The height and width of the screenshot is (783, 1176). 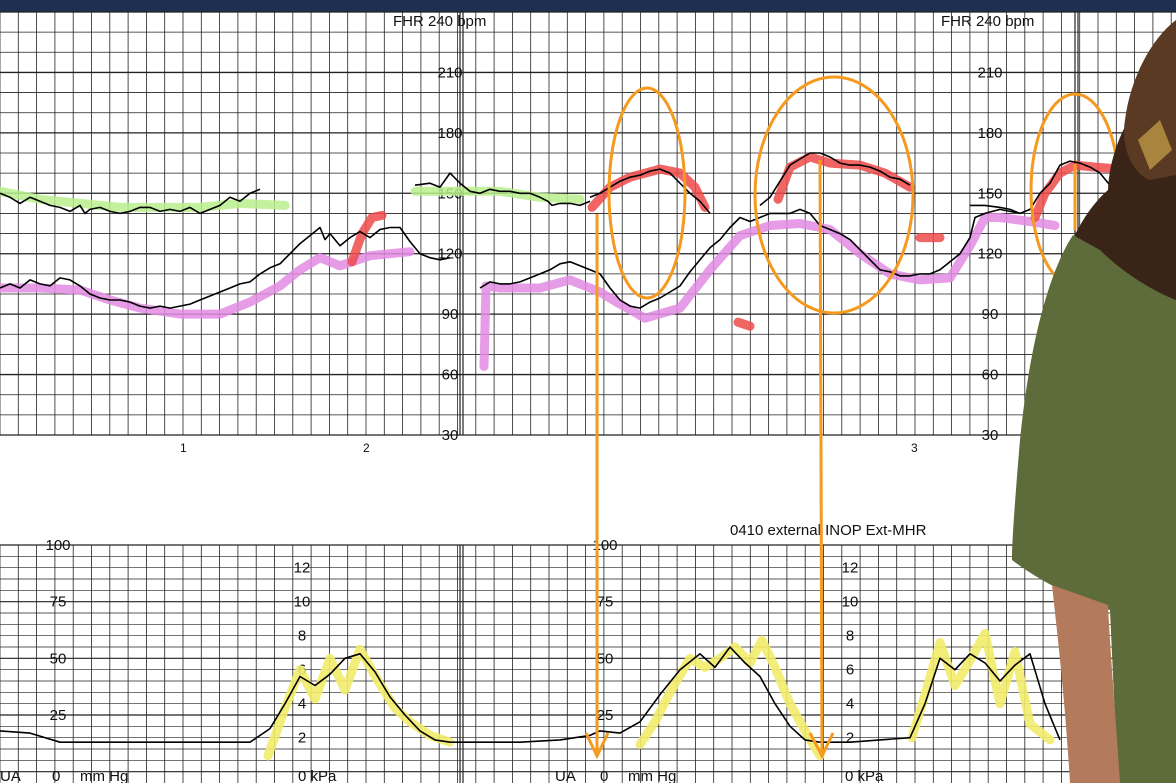 I want to click on kpa-footer-right: 0 kPa, so click(x=864, y=775).